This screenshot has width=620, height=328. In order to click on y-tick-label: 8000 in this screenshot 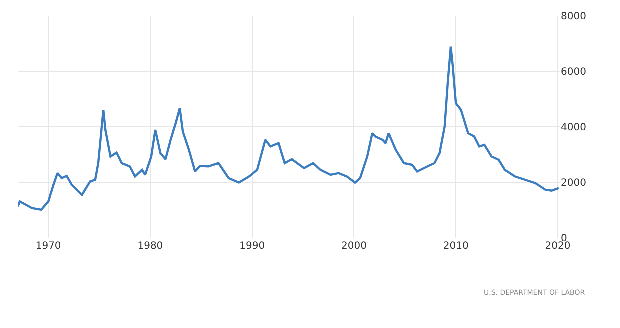, I will do `click(573, 17)`.